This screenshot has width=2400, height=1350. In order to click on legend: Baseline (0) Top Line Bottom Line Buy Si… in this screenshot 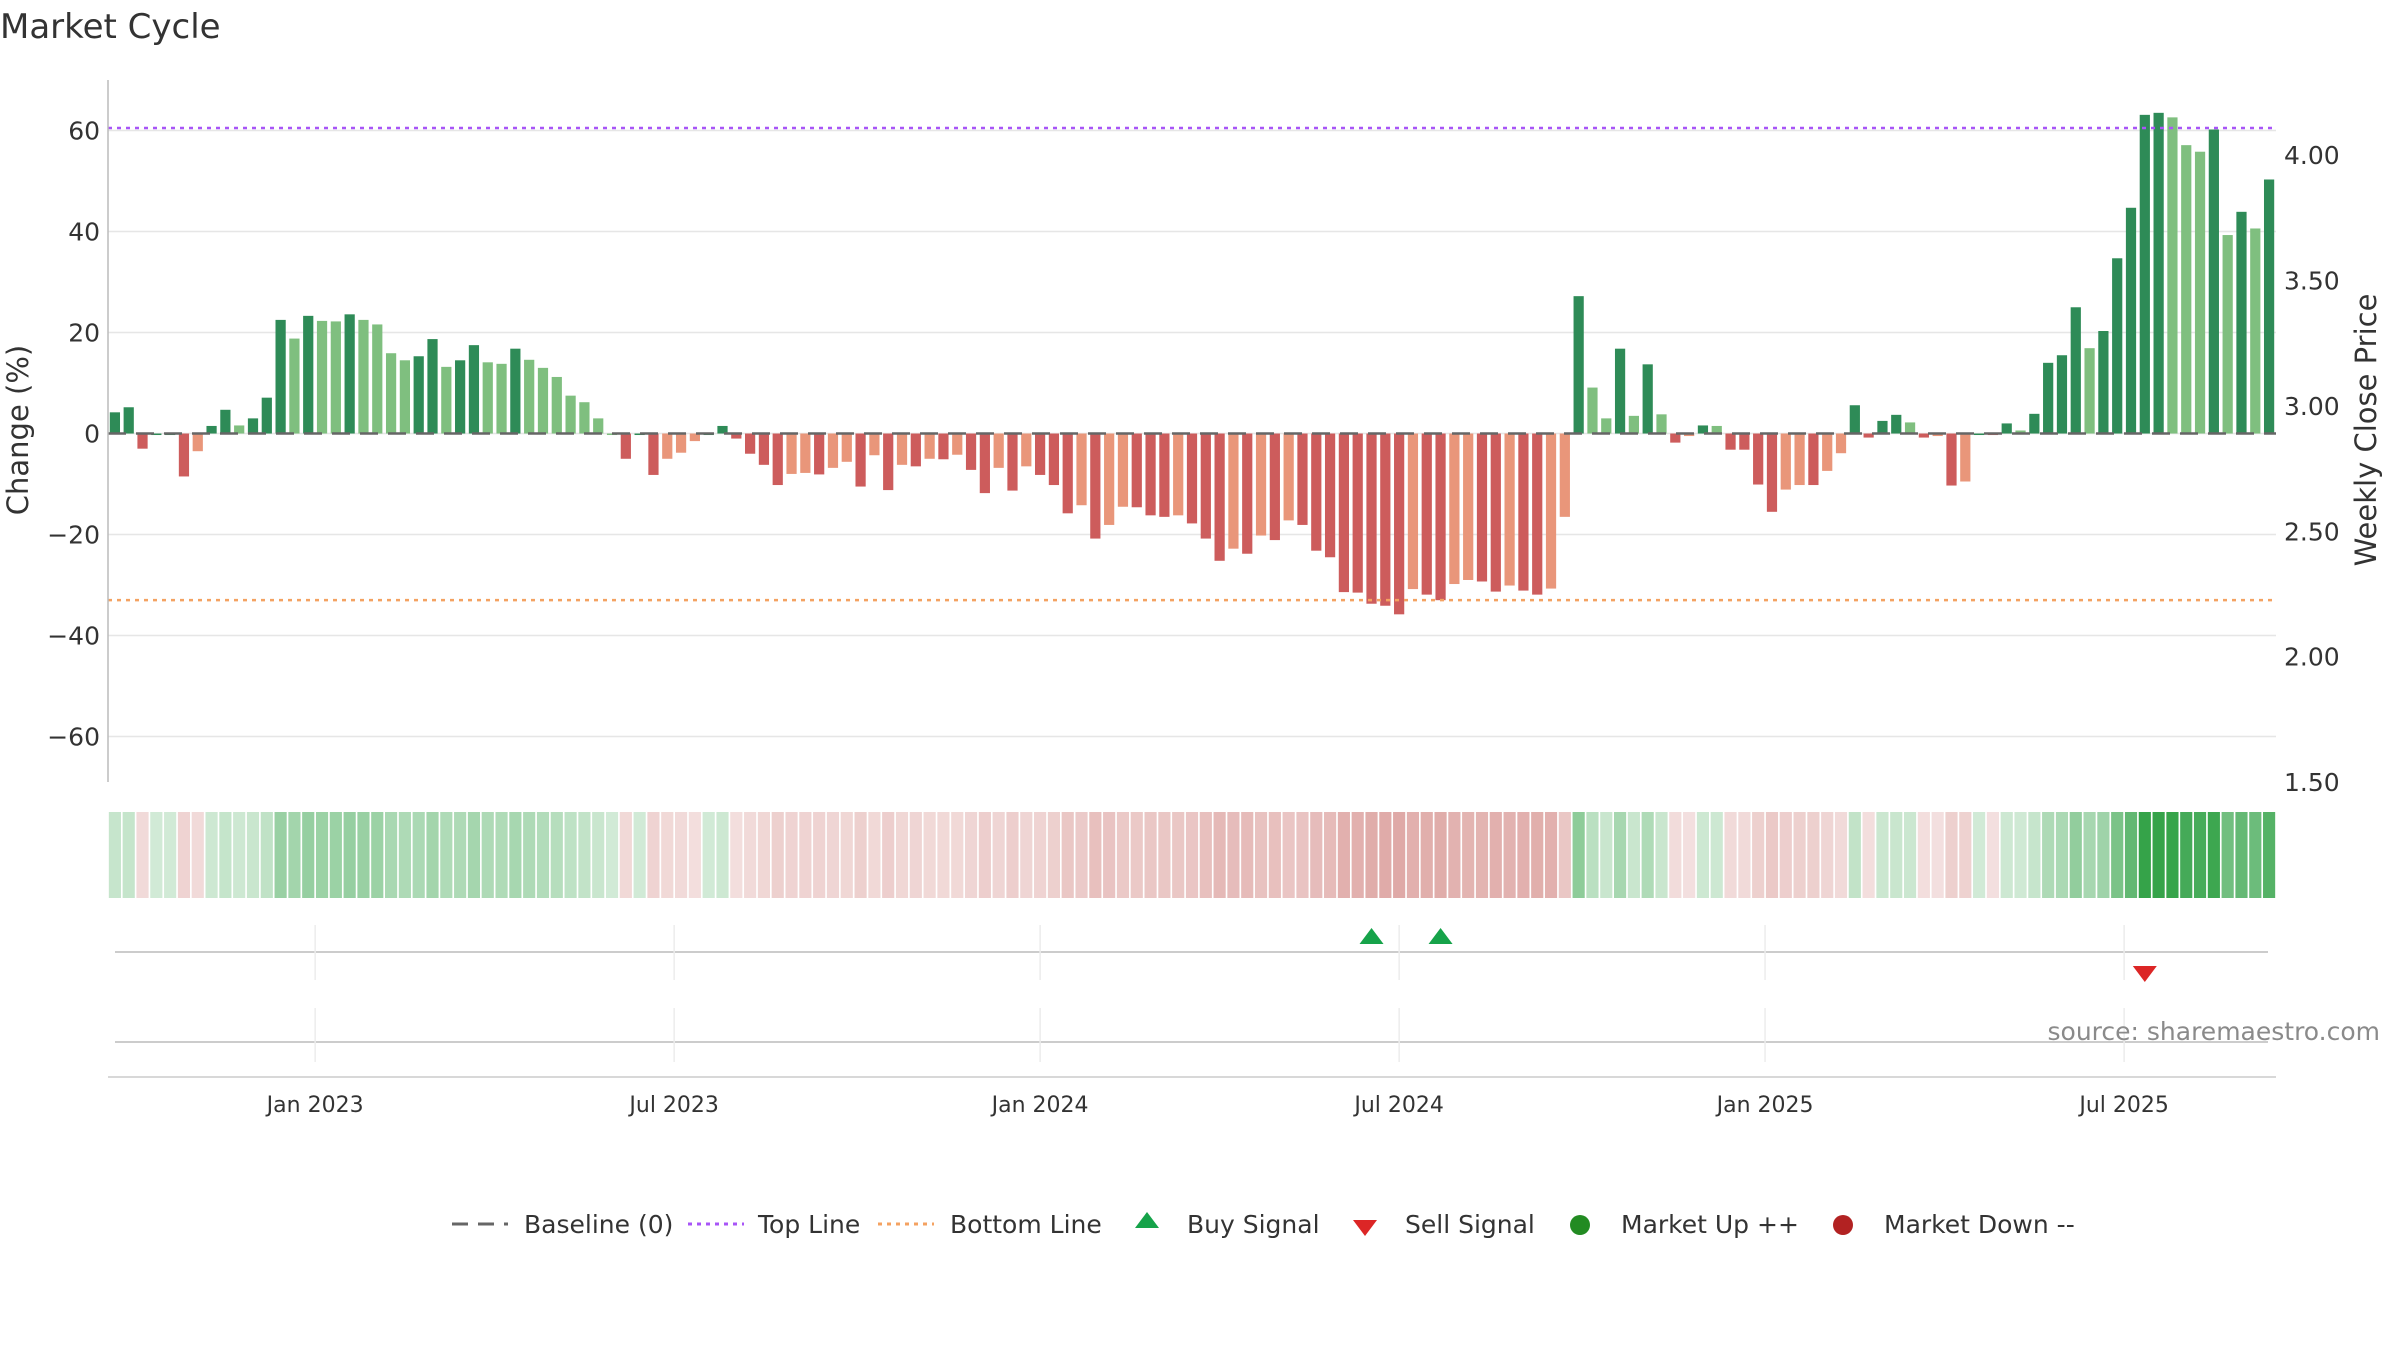, I will do `click(1263, 1224)`.